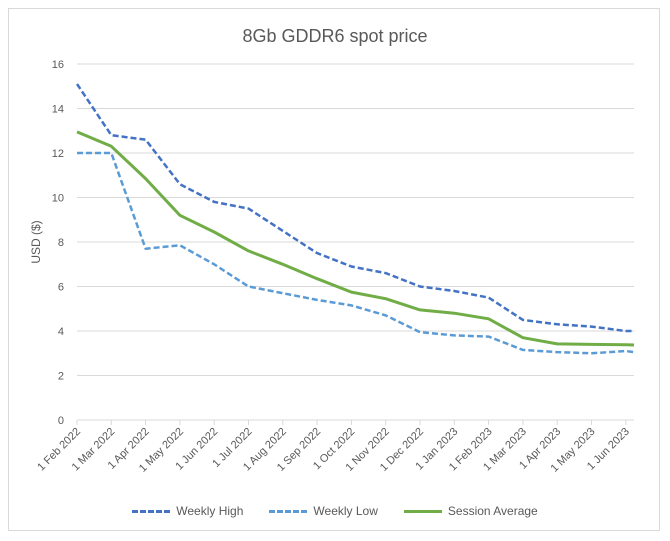  I want to click on chart-legend: Weekly High Weekly Low Session Average, so click(335, 511).